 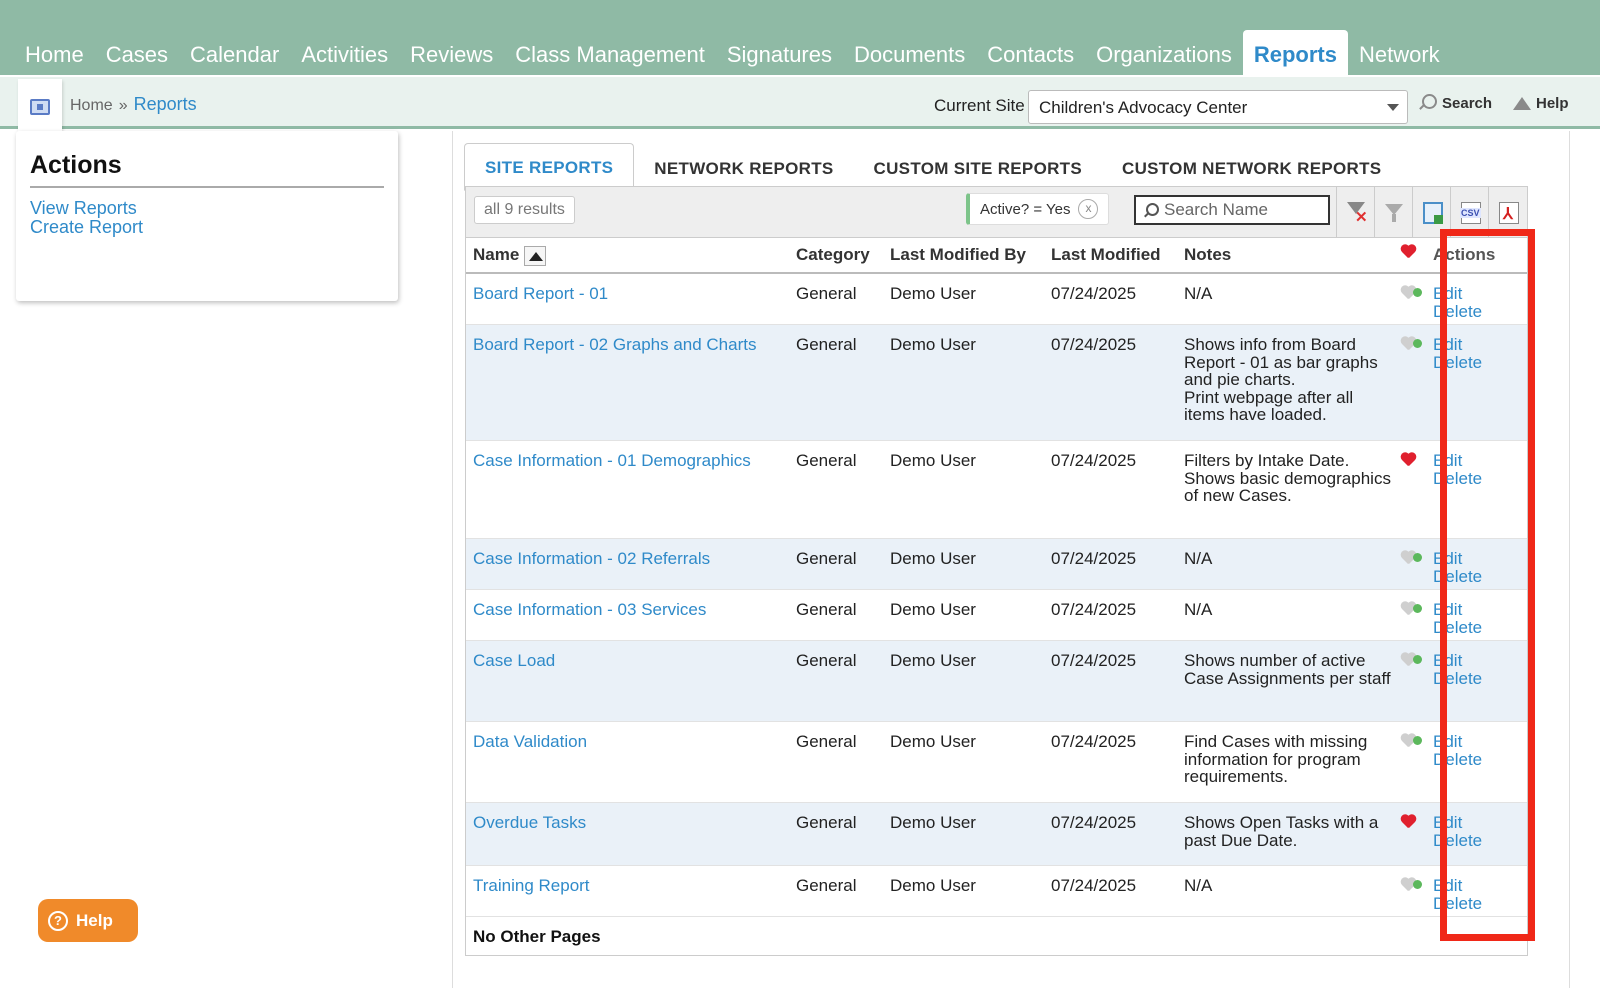 What do you see at coordinates (541, 293) in the screenshot?
I see `report-name-link: Board Report - 01` at bounding box center [541, 293].